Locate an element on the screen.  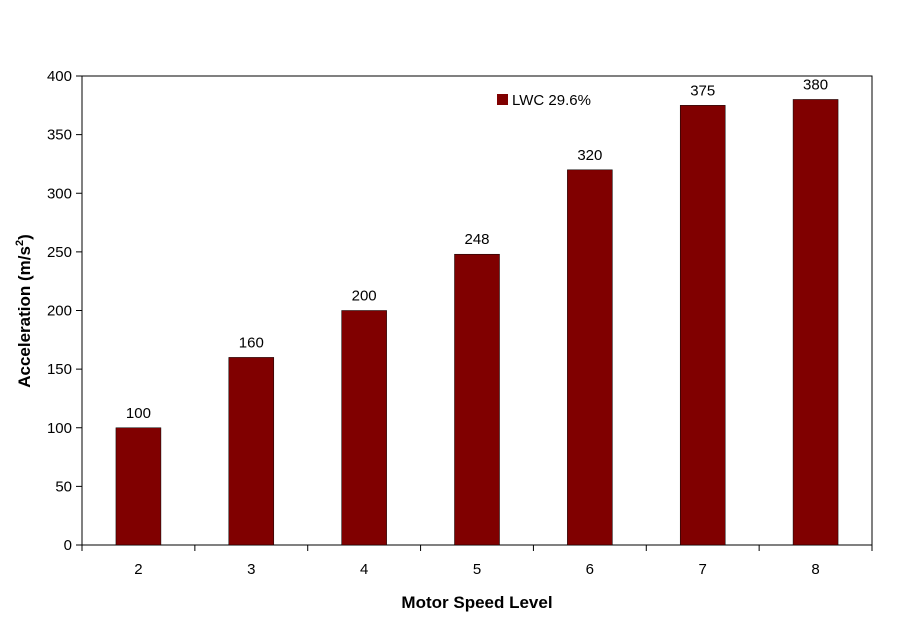
y-tick-label: 150 is located at coordinates (59, 369).